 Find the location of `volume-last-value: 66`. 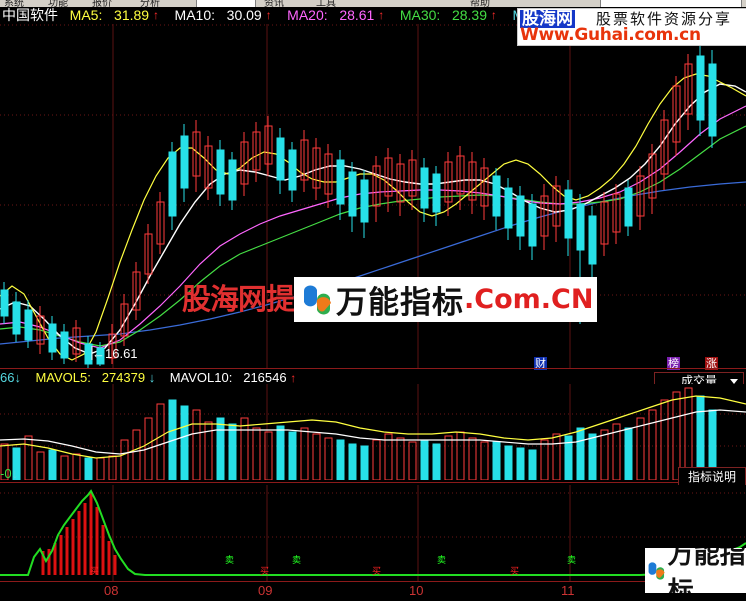

volume-last-value: 66 is located at coordinates (7, 377).